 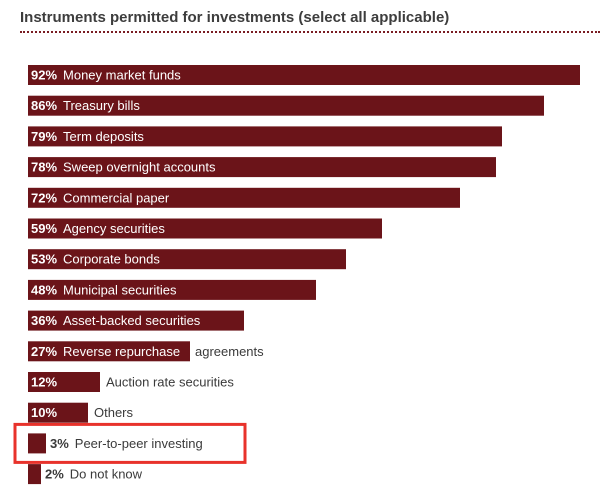 I want to click on bar-row-money-market-funds: 92% Money market funds, so click(x=304, y=75).